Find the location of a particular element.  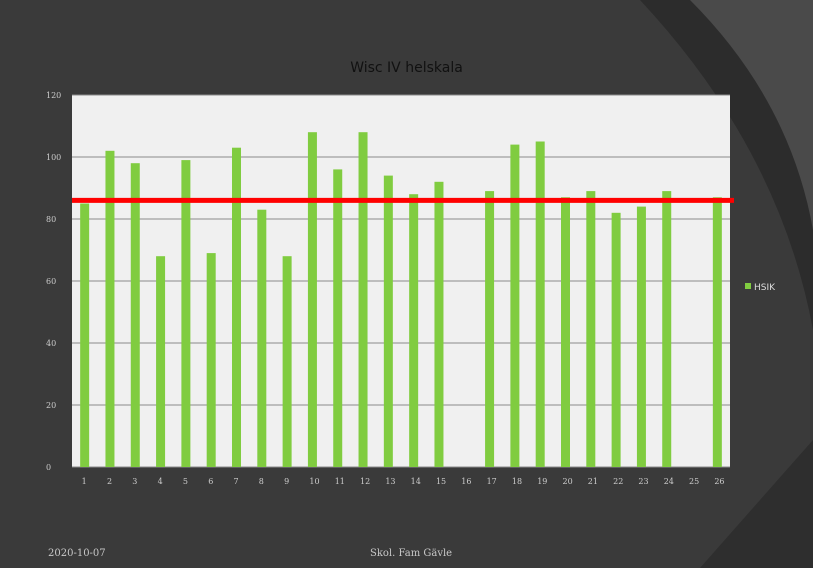

x-tick-label: 3 is located at coordinates (134, 481).